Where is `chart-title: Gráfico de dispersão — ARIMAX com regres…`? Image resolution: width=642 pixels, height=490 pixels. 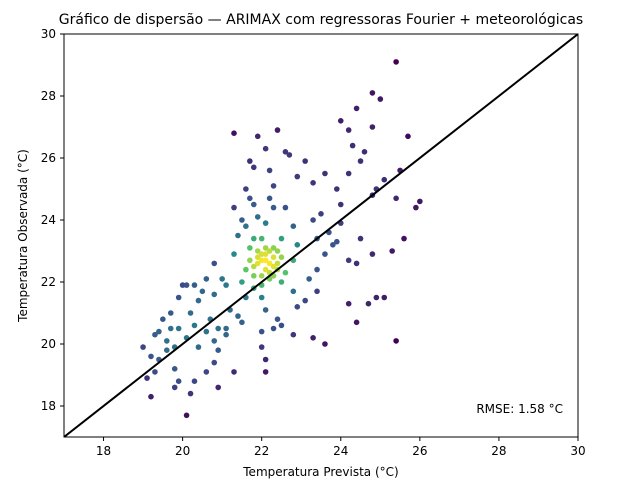 chart-title: Gráfico de dispersão — ARIMAX com regres… is located at coordinates (321, 20).